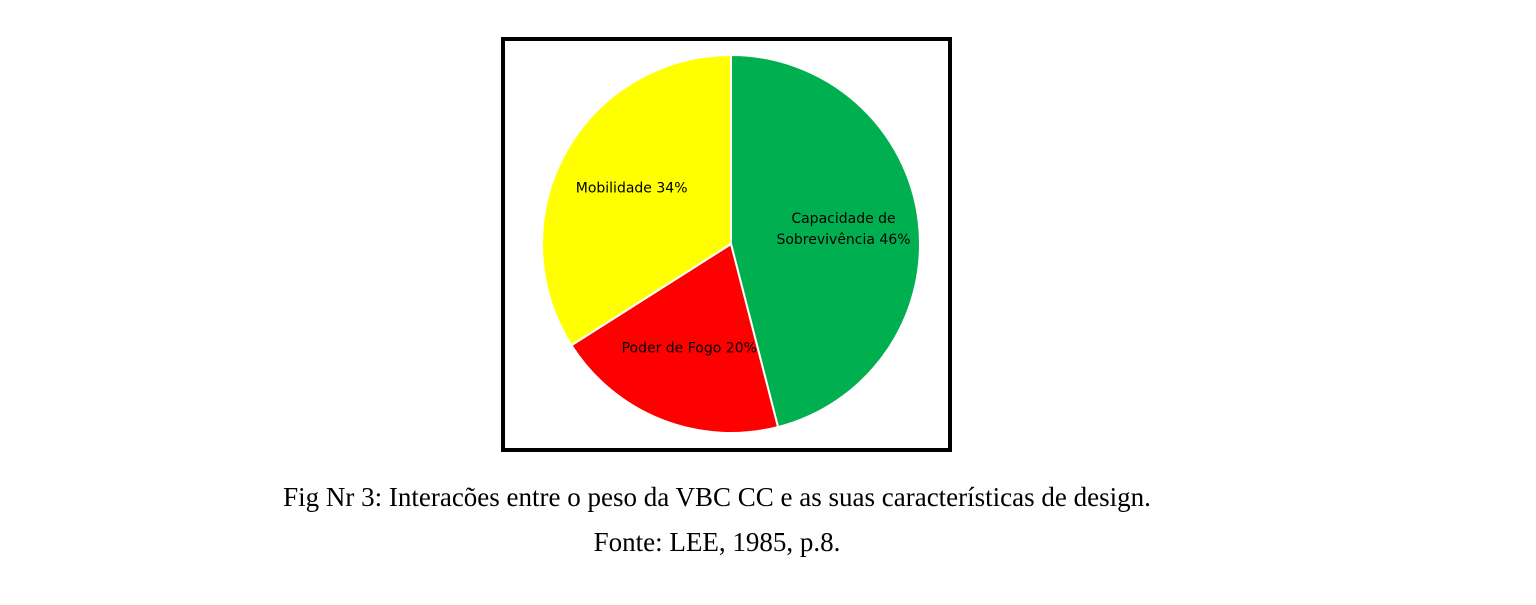 The image size is (1536, 605). Describe the element at coordinates (717, 542) in the screenshot. I see `caption-source: Fonte: LEE, 1985, p.8.` at that location.